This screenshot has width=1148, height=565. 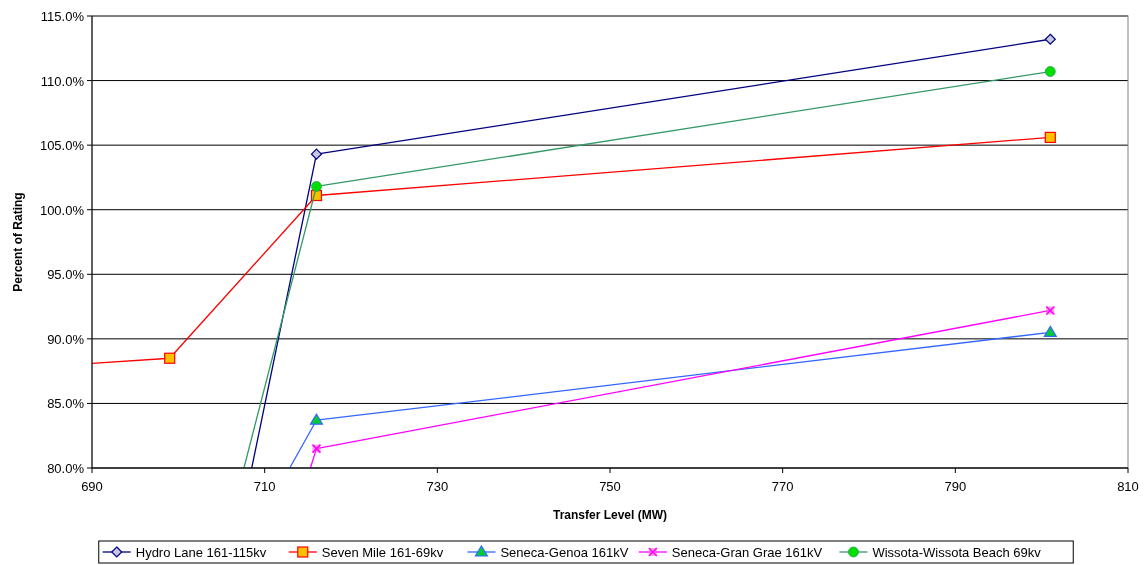 I want to click on x-tick-label: 710, so click(x=264, y=486).